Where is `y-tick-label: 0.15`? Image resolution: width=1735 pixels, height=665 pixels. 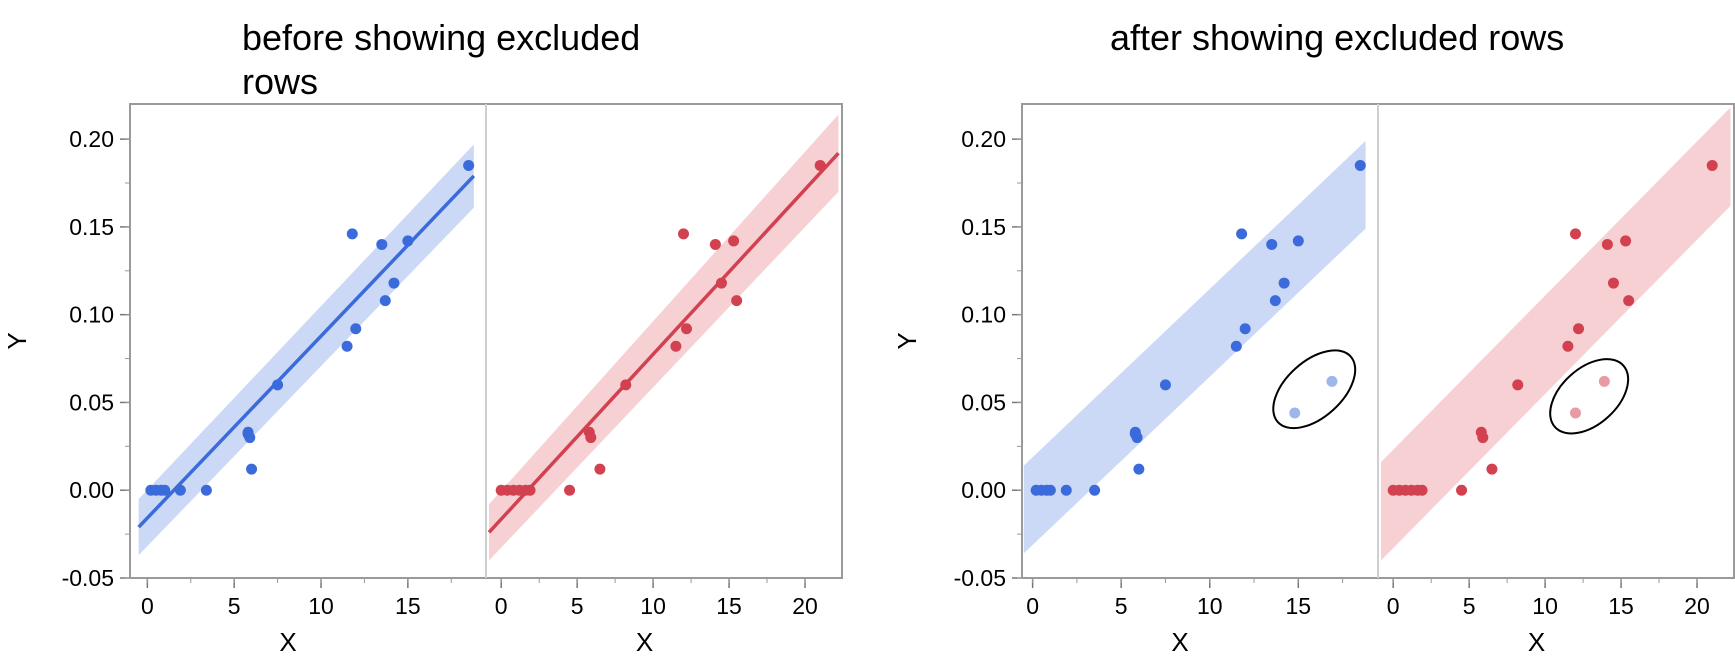 y-tick-label: 0.15 is located at coordinates (91, 227).